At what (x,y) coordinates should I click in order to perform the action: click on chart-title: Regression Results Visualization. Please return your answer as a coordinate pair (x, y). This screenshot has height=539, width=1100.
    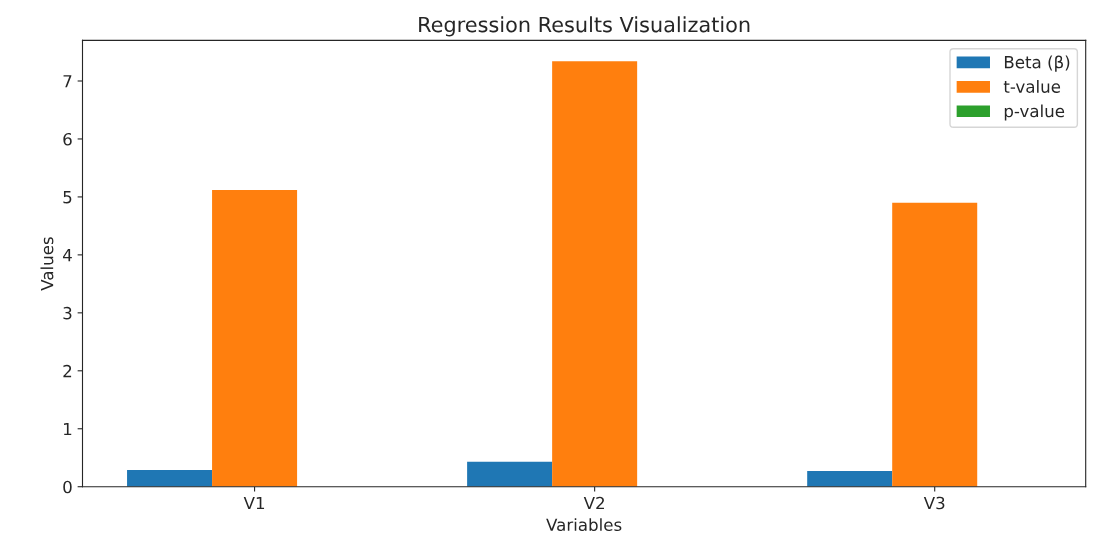
    Looking at the image, I should click on (584, 26).